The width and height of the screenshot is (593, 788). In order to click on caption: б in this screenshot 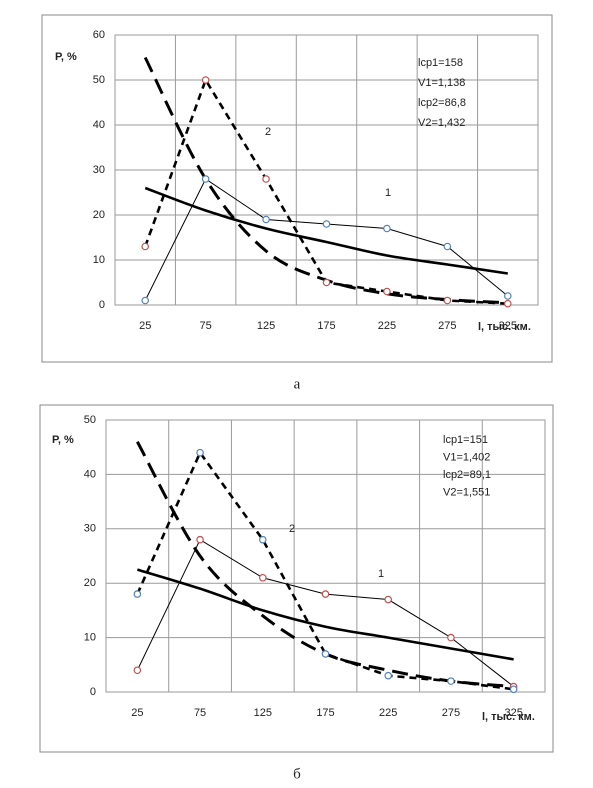, I will do `click(297, 774)`.